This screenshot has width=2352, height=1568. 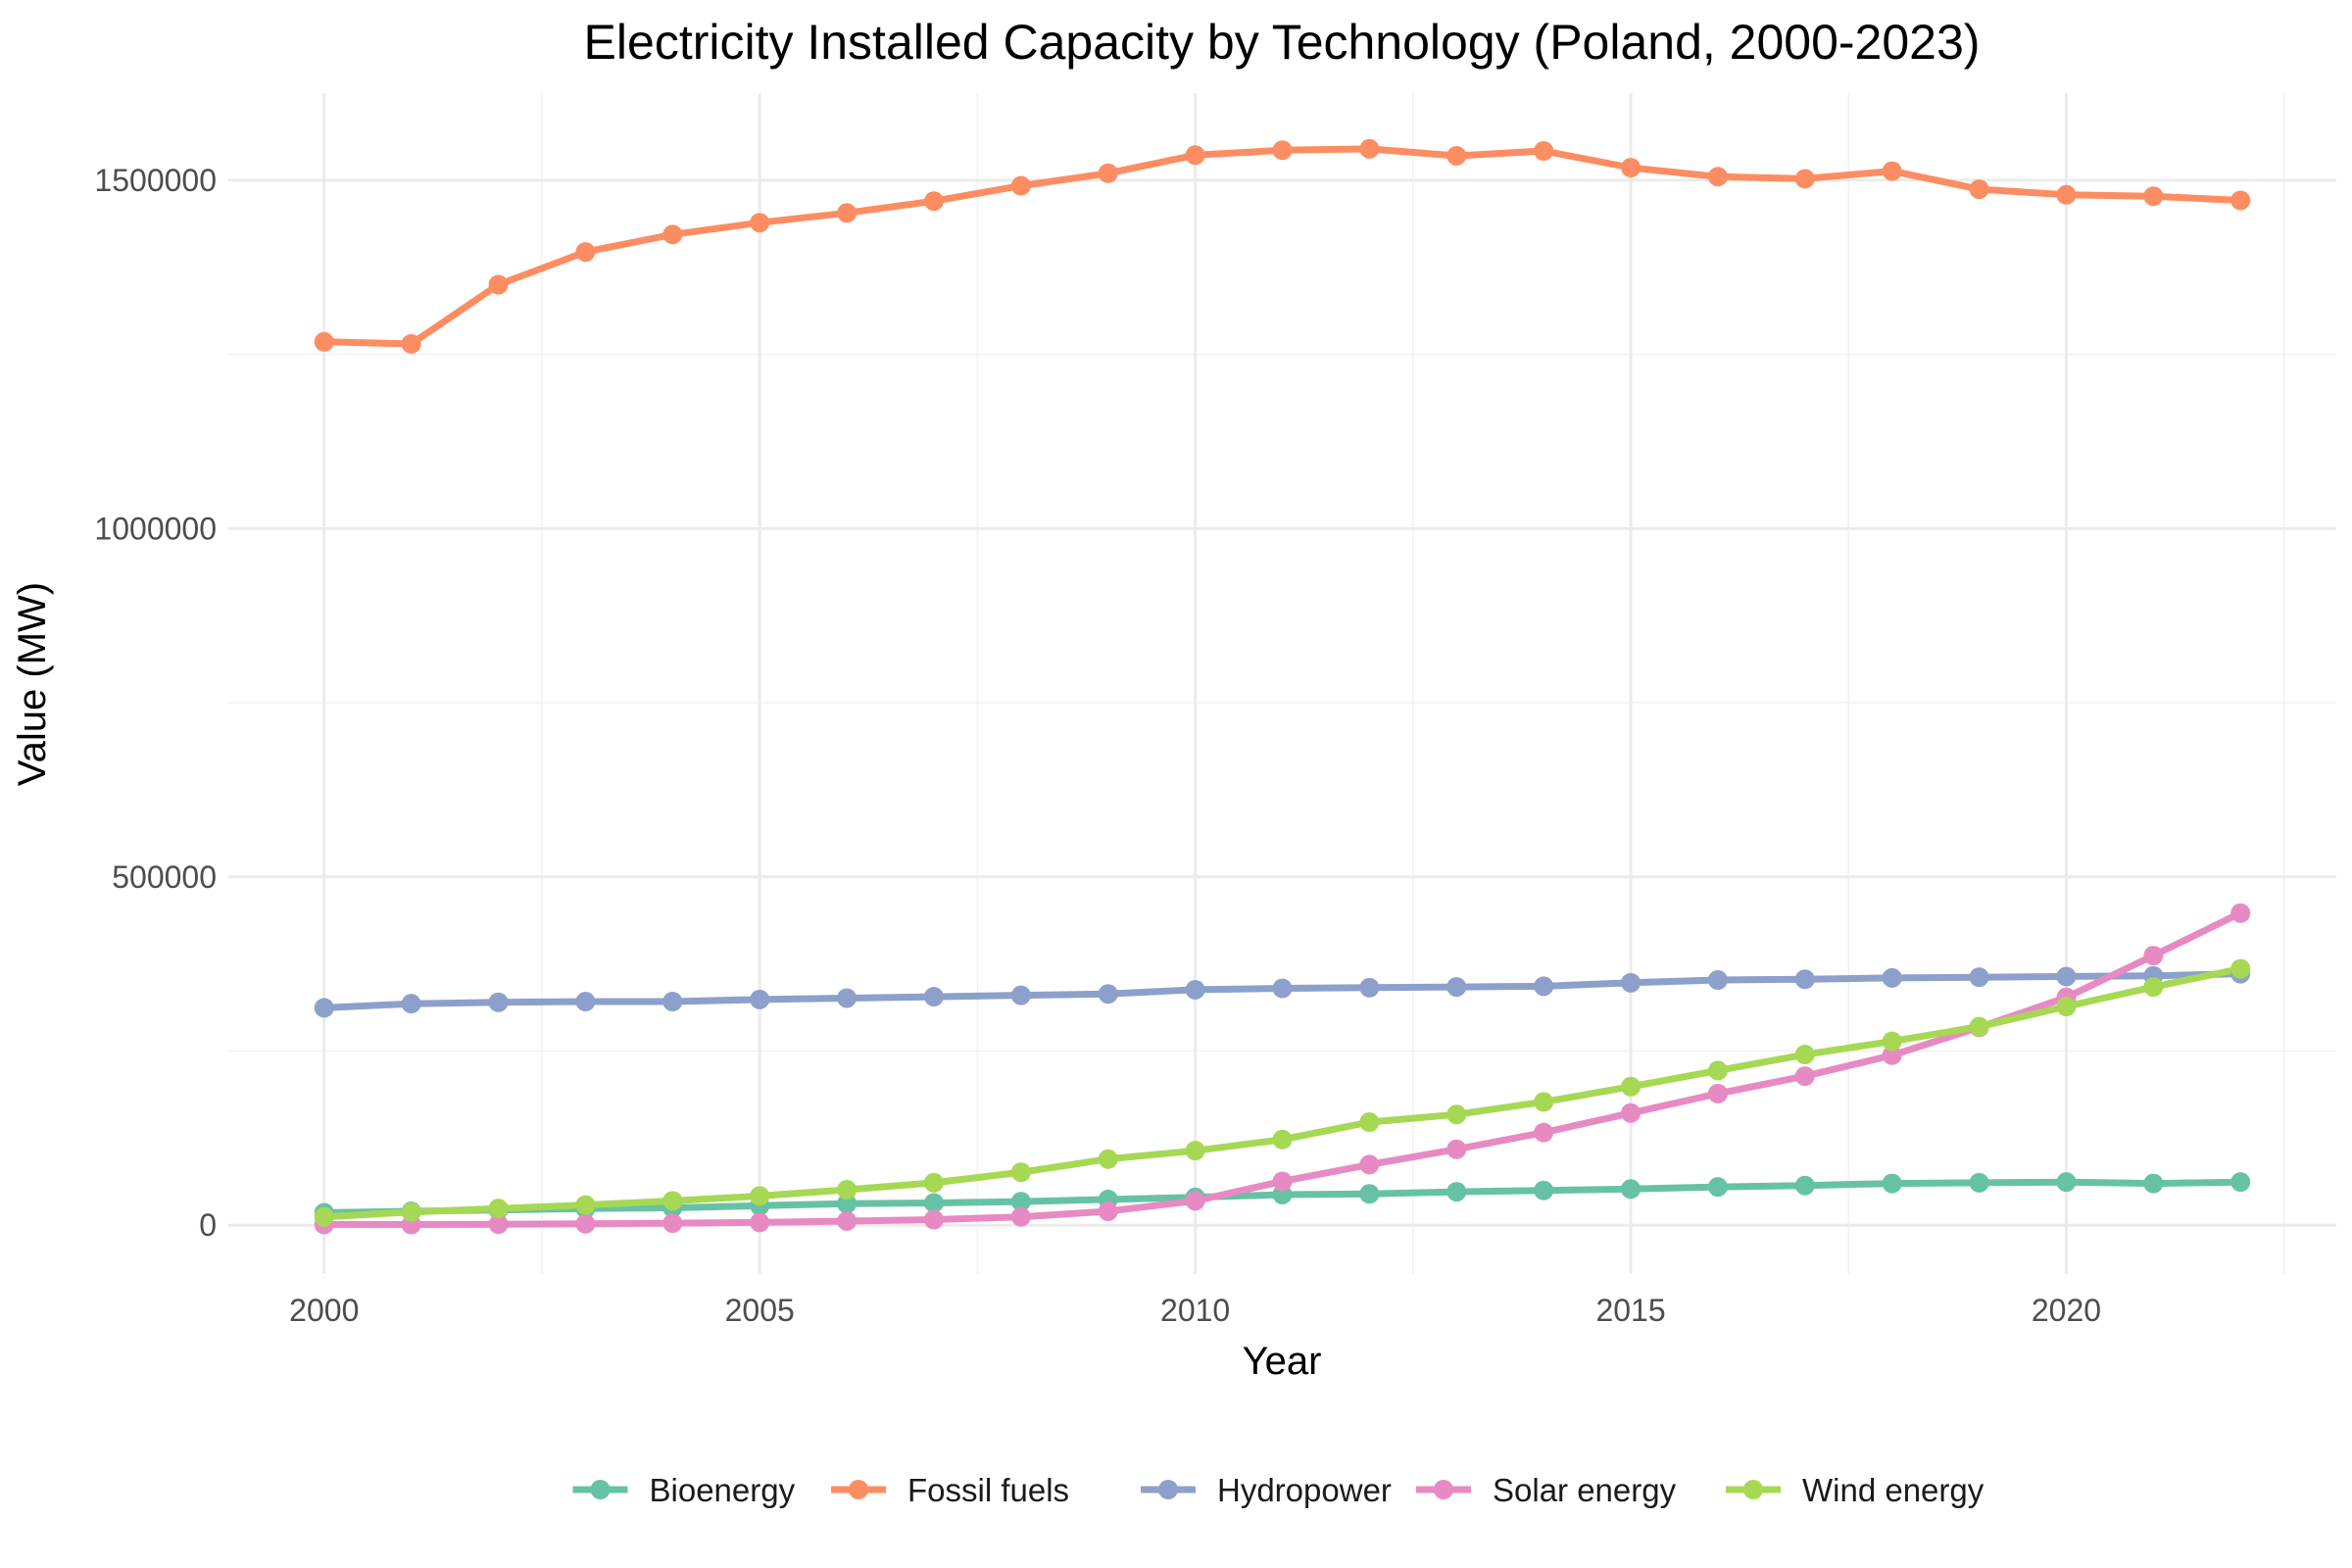 What do you see at coordinates (1630, 1310) in the screenshot?
I see `x-tick-label: 2015` at bounding box center [1630, 1310].